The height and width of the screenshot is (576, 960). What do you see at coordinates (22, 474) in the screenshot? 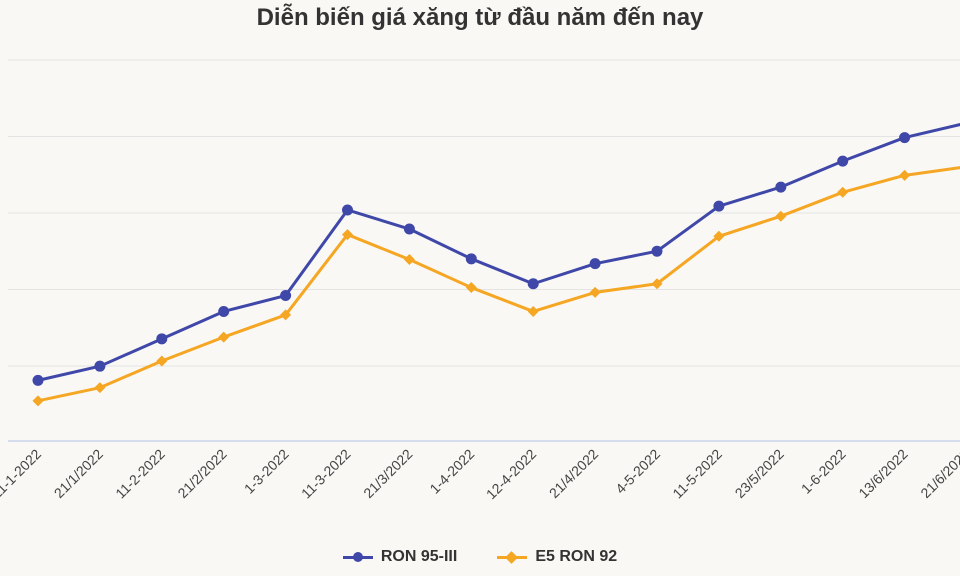
I see `x-tick-label: 11-1-2022` at bounding box center [22, 474].